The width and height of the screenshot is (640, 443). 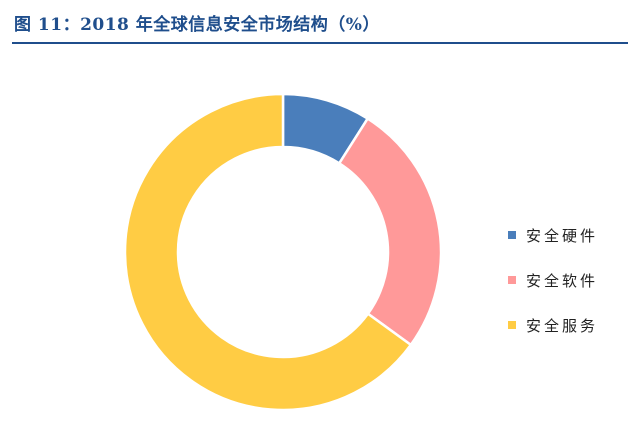 What do you see at coordinates (197, 25) in the screenshot?
I see `figure-title: 图 11：2018 年全球信息安全市场结构（%）` at bounding box center [197, 25].